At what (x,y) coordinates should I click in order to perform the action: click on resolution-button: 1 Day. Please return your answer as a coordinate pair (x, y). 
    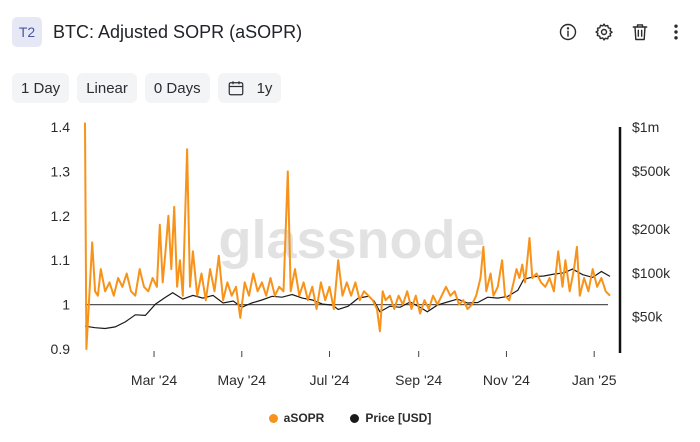
    Looking at the image, I should click on (41, 88).